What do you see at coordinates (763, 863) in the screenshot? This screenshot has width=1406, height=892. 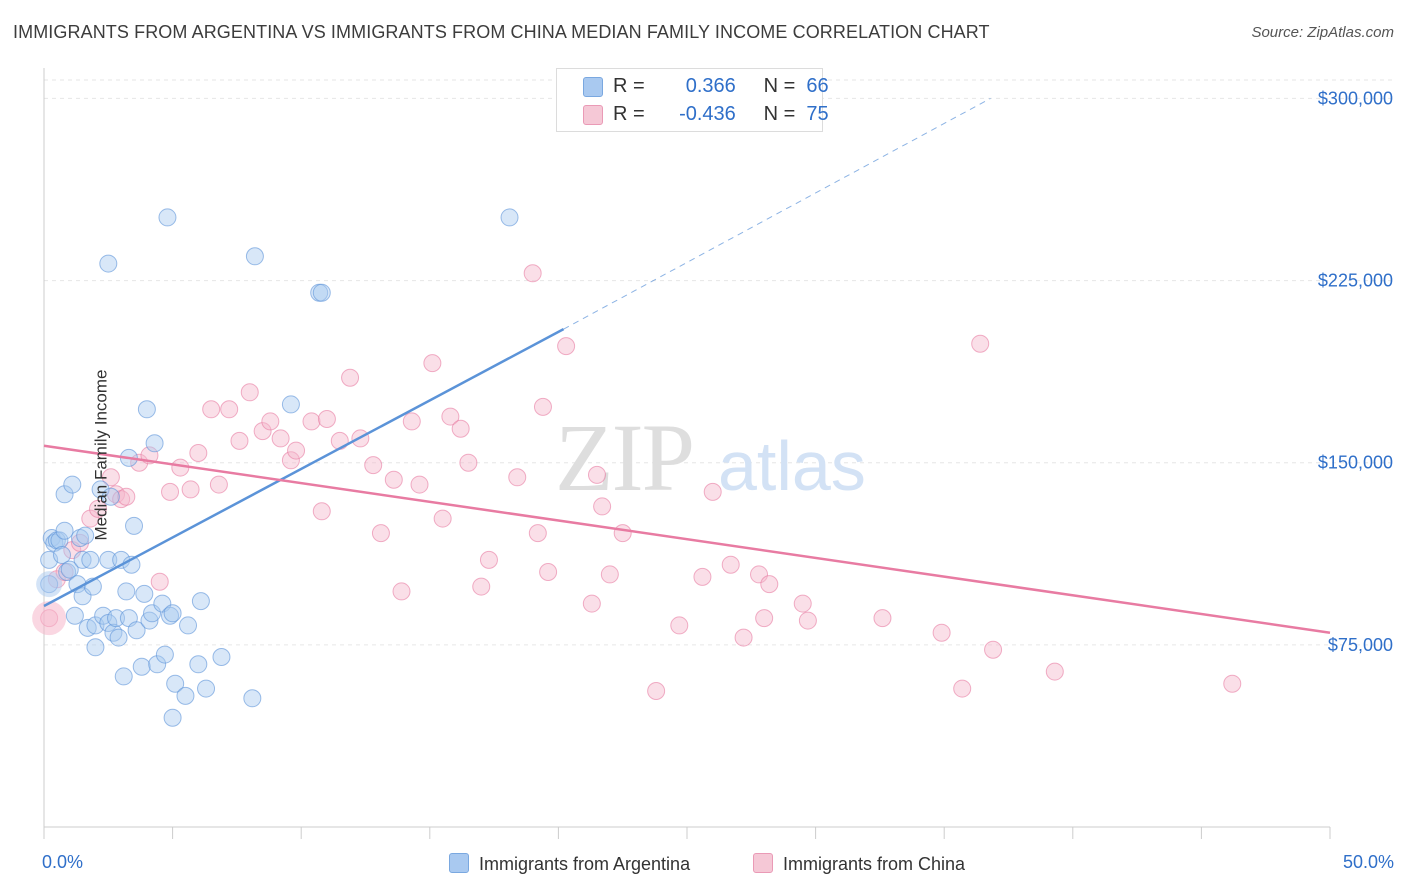 I see `bottom-legend-swatch-china` at bounding box center [763, 863].